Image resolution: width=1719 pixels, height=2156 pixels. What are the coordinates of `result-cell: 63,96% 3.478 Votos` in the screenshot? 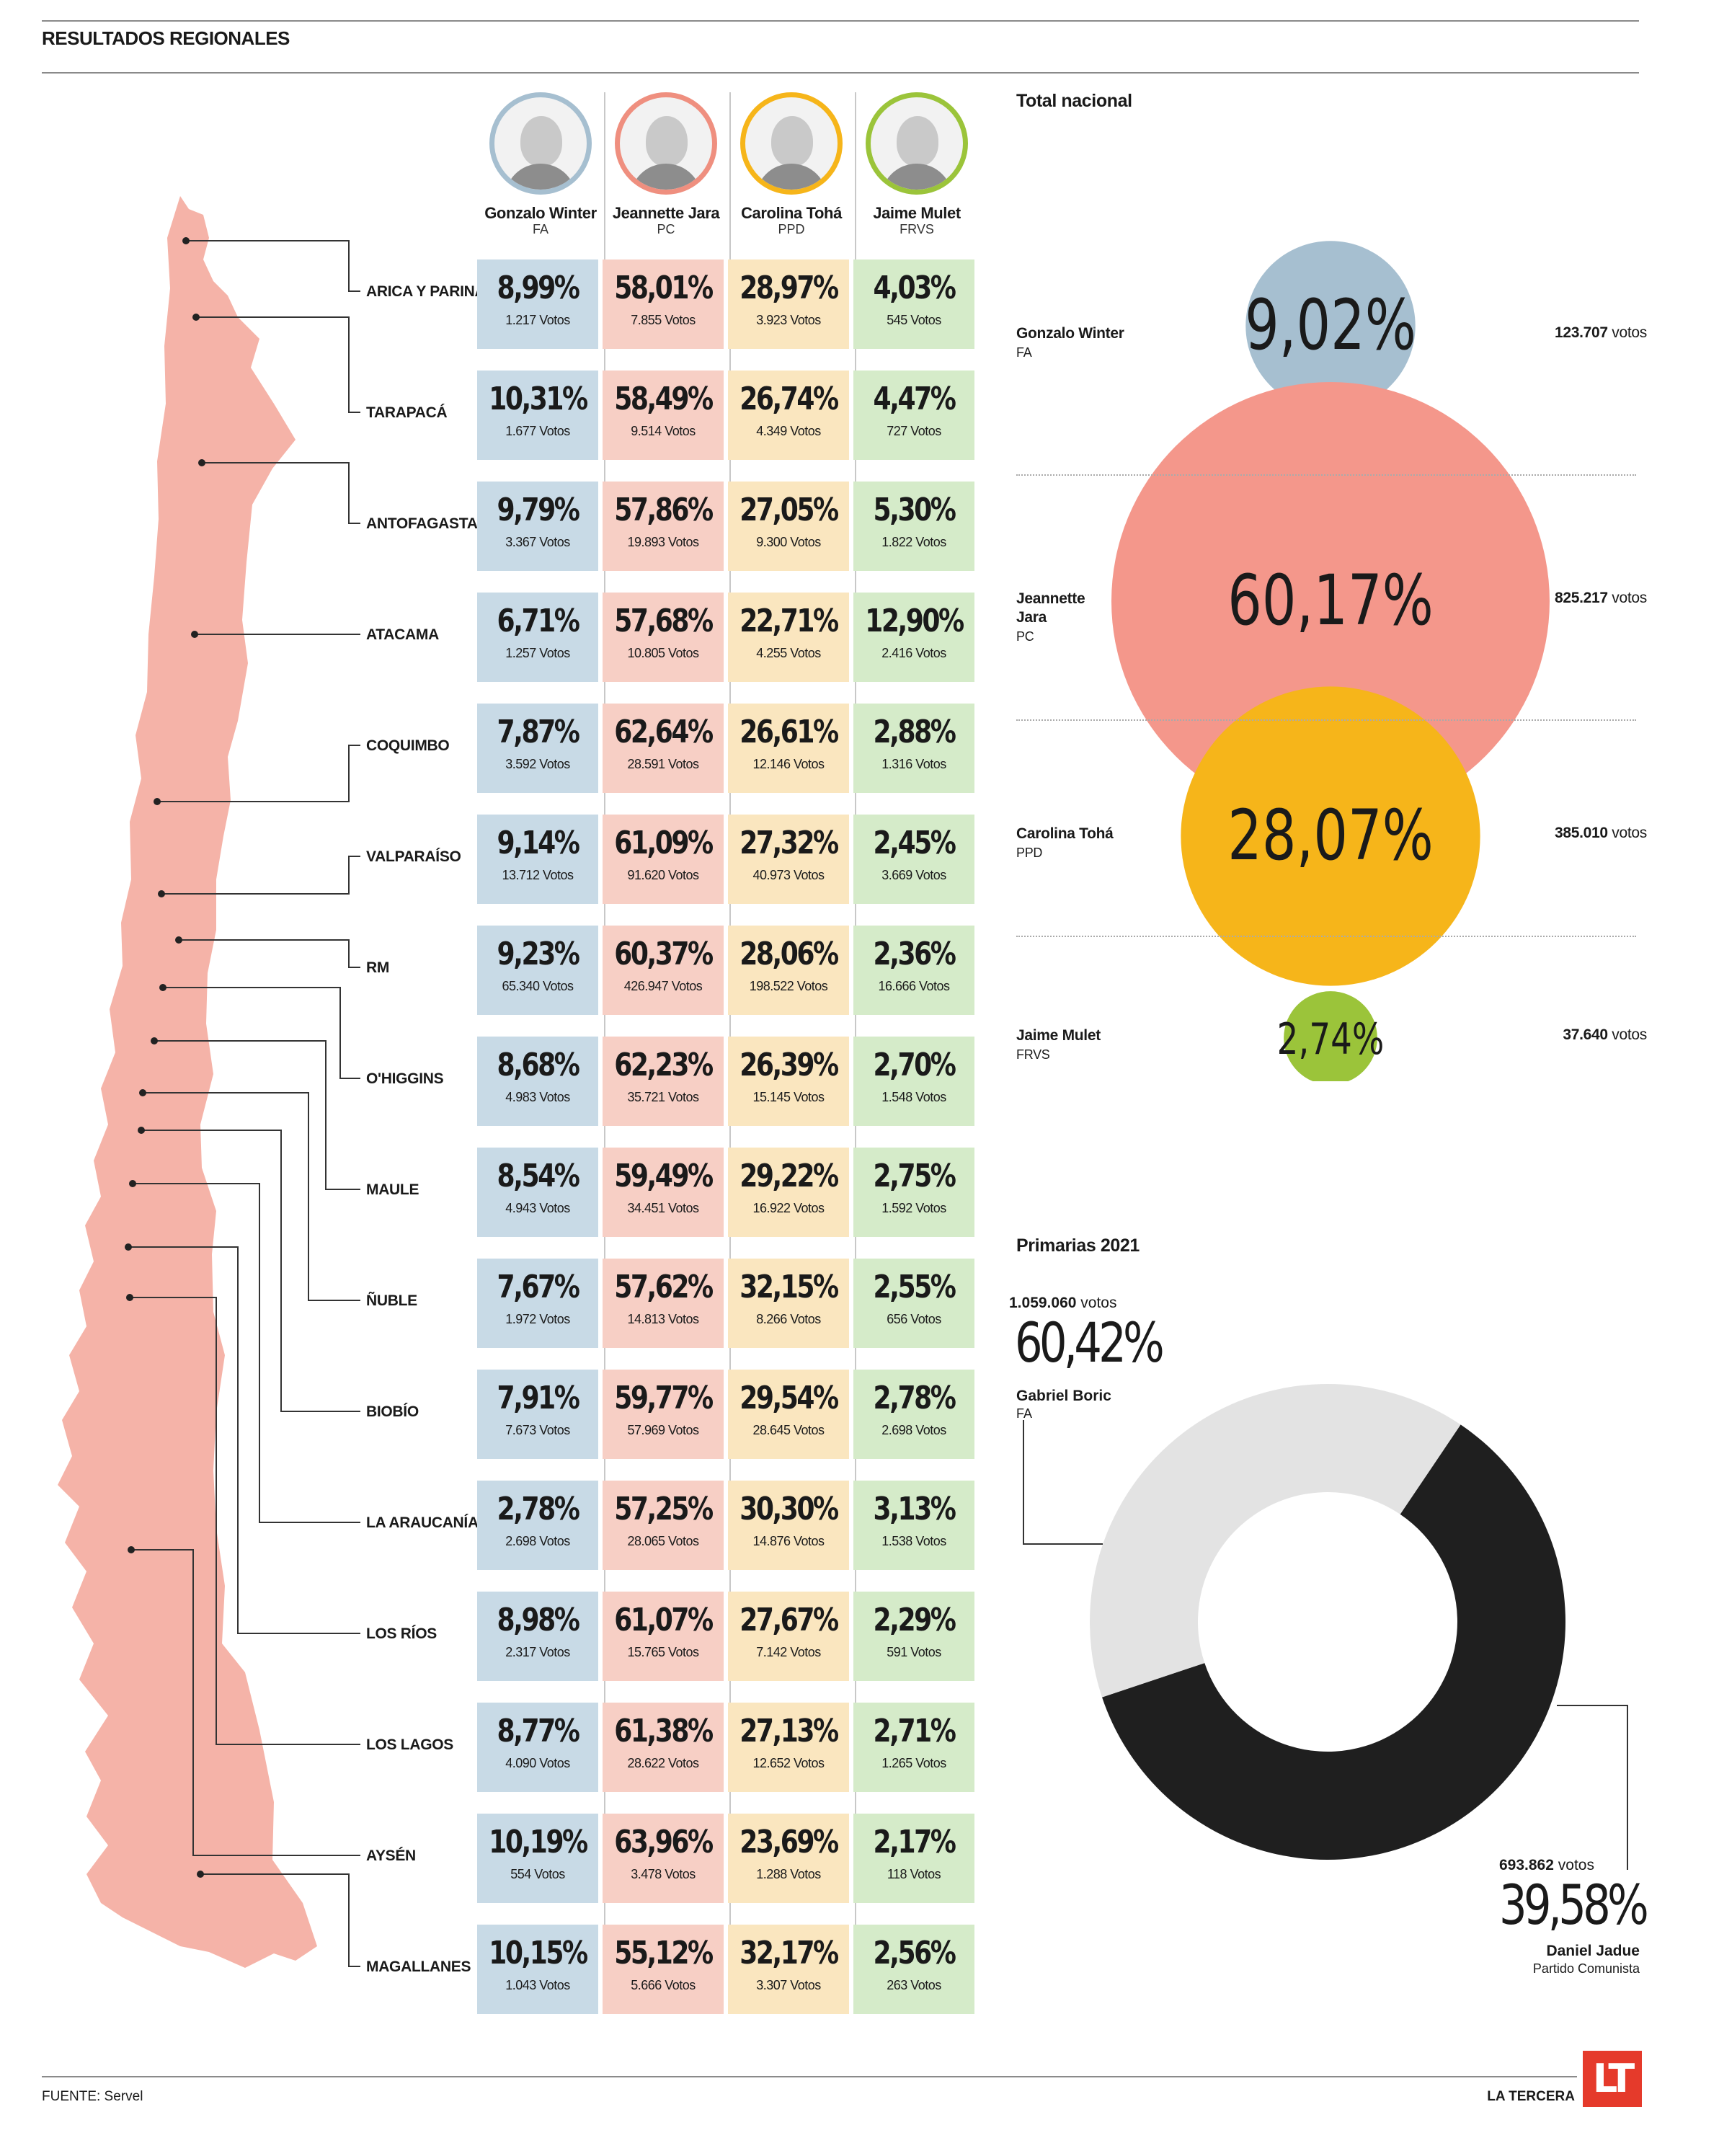 It's located at (663, 1858).